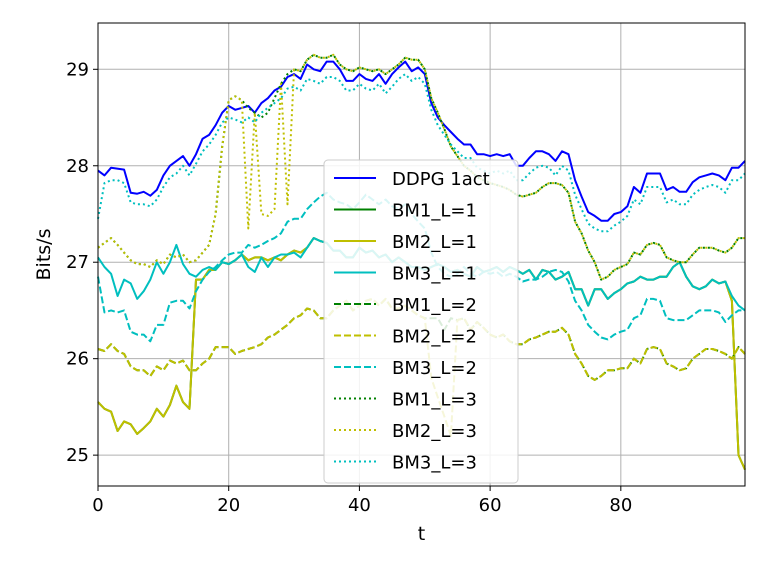  Describe the element at coordinates (620, 505) in the screenshot. I see `x-tick-label: 80` at that location.